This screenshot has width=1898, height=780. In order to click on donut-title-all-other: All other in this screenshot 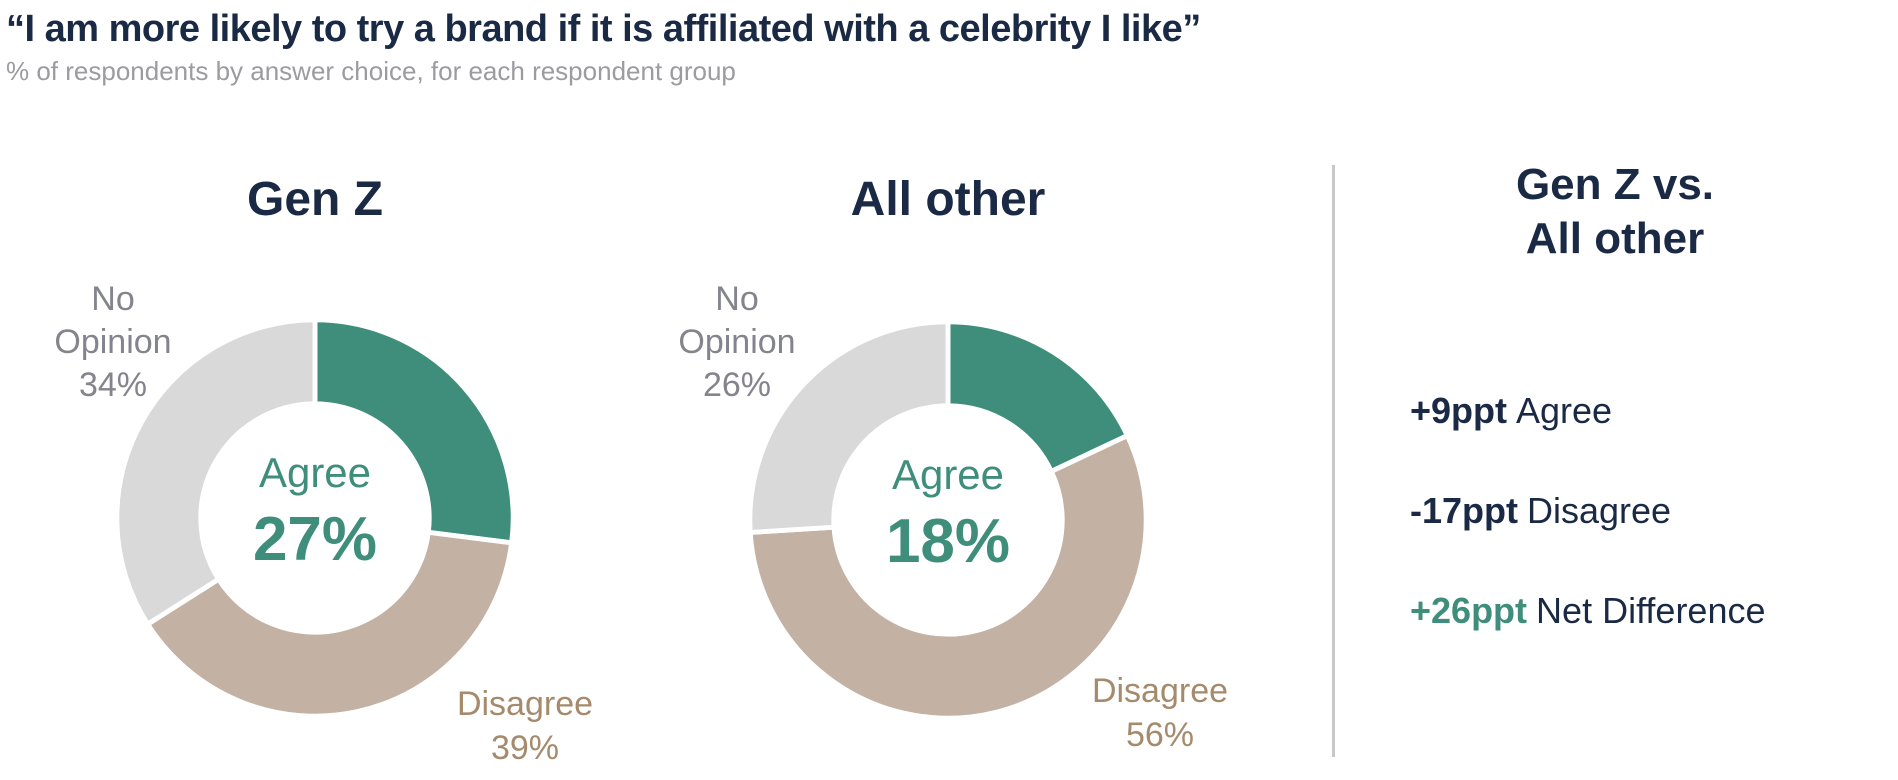, I will do `click(948, 199)`.